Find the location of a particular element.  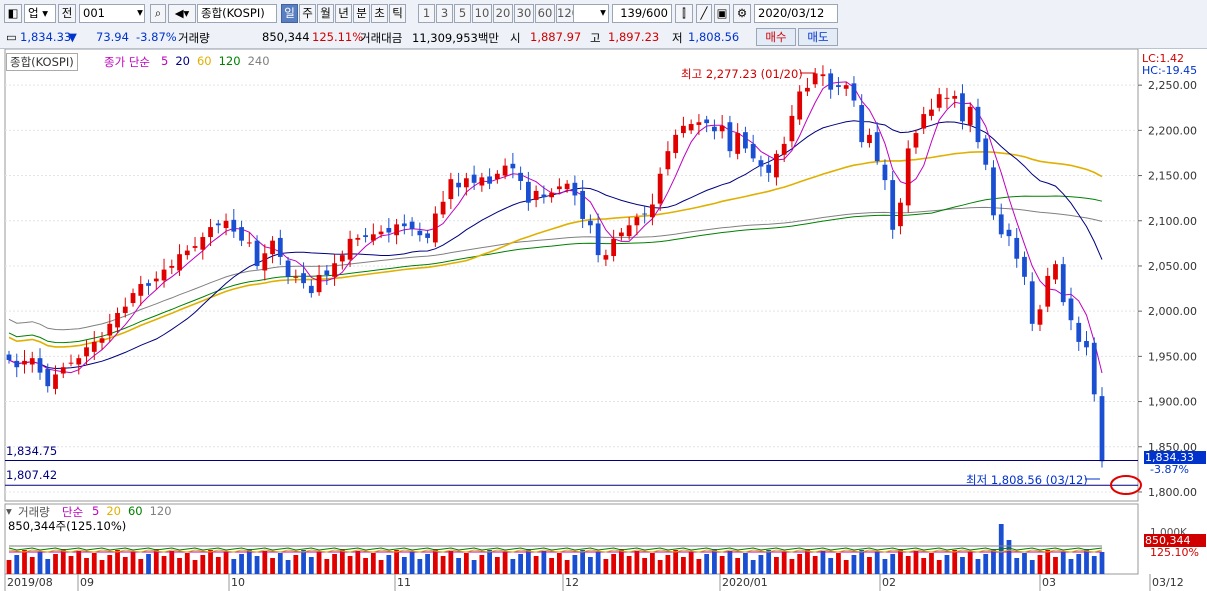

sell-button: 매도 is located at coordinates (818, 37).